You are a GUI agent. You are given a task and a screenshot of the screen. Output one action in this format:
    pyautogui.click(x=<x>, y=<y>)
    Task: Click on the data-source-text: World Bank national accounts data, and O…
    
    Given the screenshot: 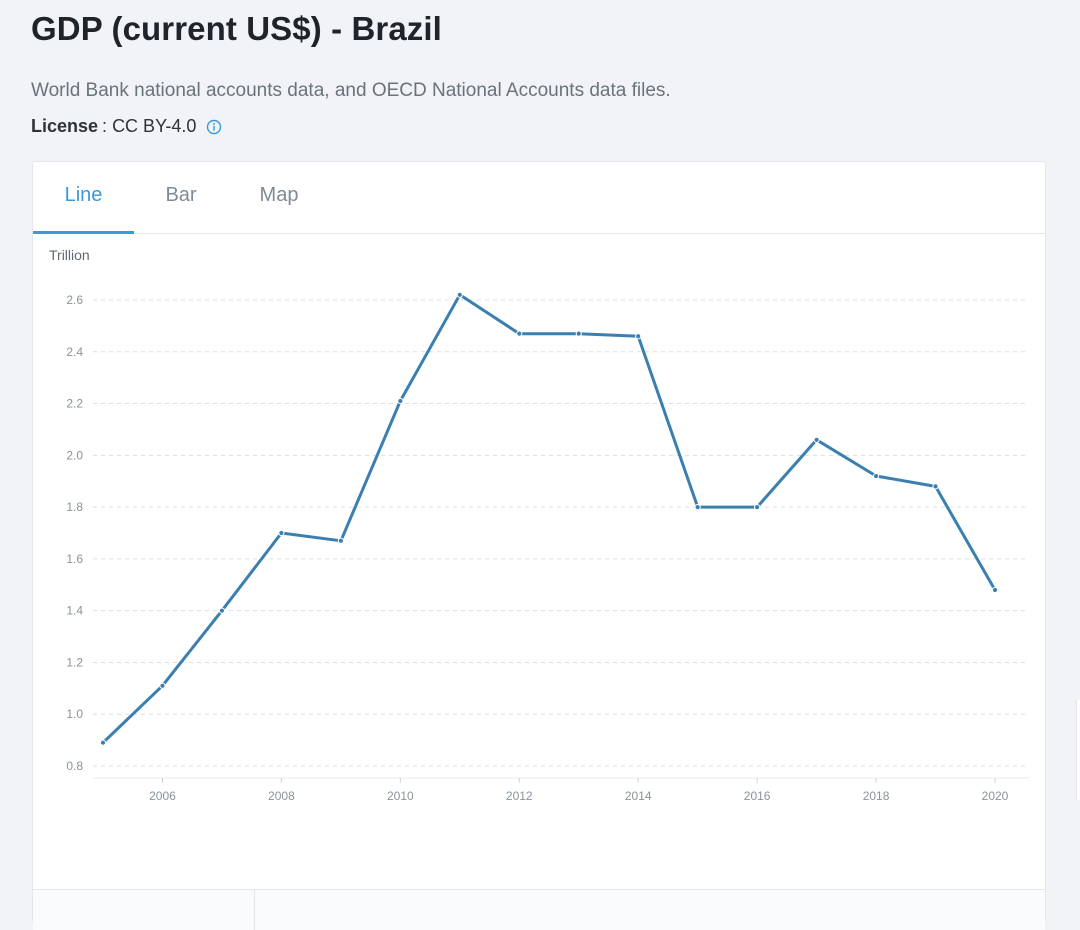 What is the action you would take?
    pyautogui.click(x=351, y=90)
    